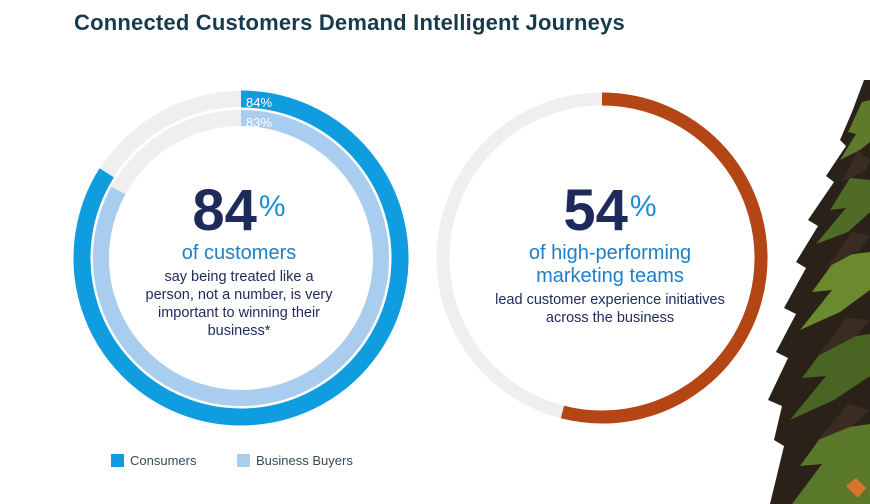 This screenshot has width=870, height=504. I want to click on marketing-headline-text: of high-performing marketing teams, so click(610, 264).